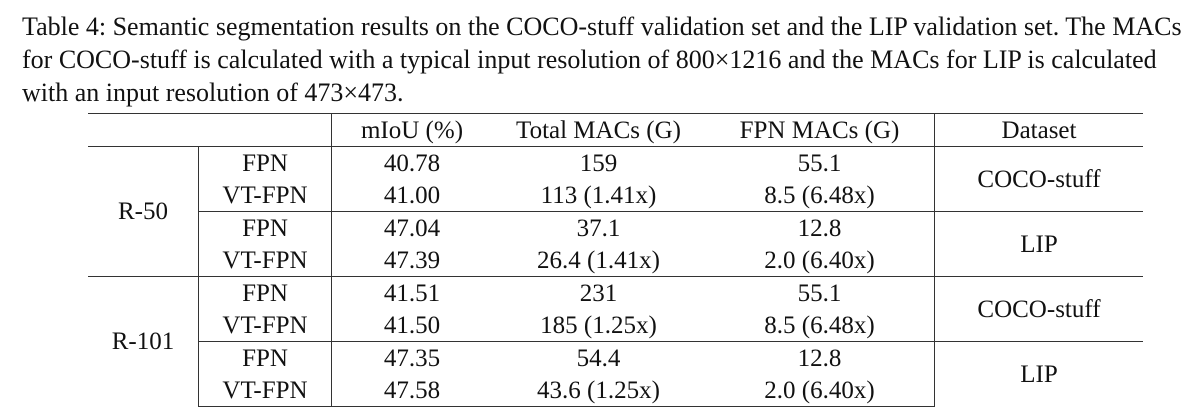  What do you see at coordinates (143, 211) in the screenshot?
I see `backbone-cell: R-50` at bounding box center [143, 211].